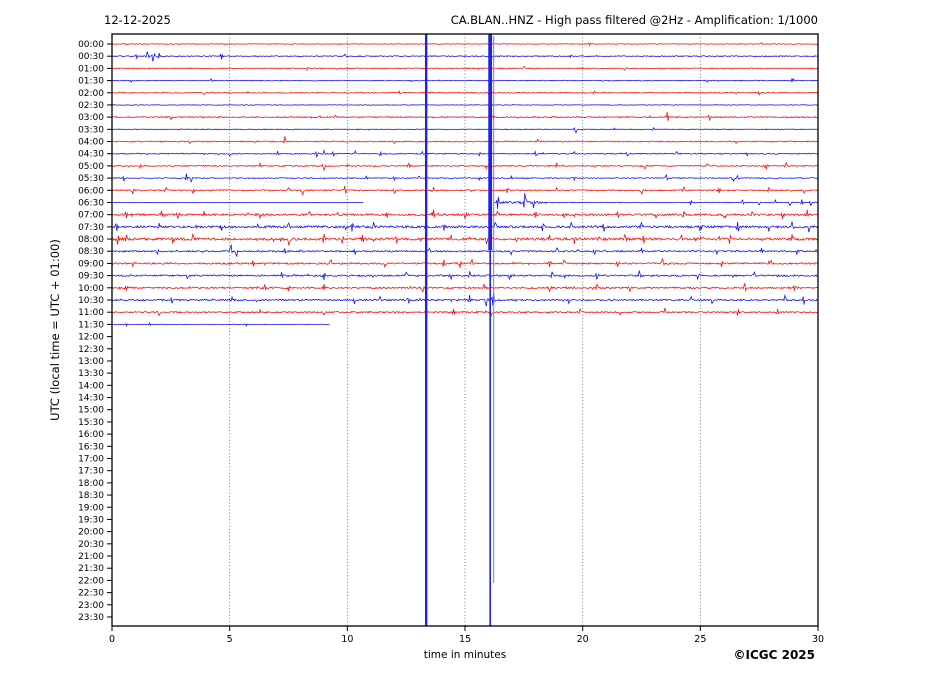  Describe the element at coordinates (464, 312) in the screenshot. I see `trace-row-11:00` at that location.